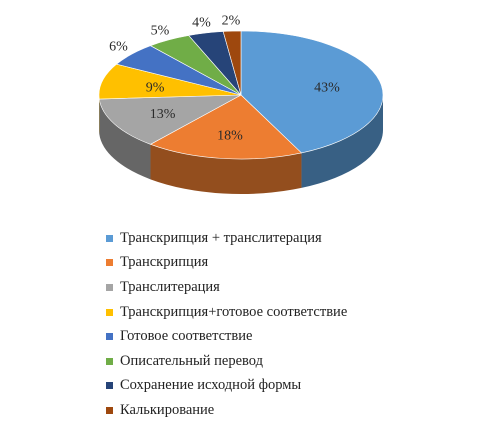 The image size is (493, 427). What do you see at coordinates (160, 30) in the screenshot?
I see `pie-data-label: 5%` at bounding box center [160, 30].